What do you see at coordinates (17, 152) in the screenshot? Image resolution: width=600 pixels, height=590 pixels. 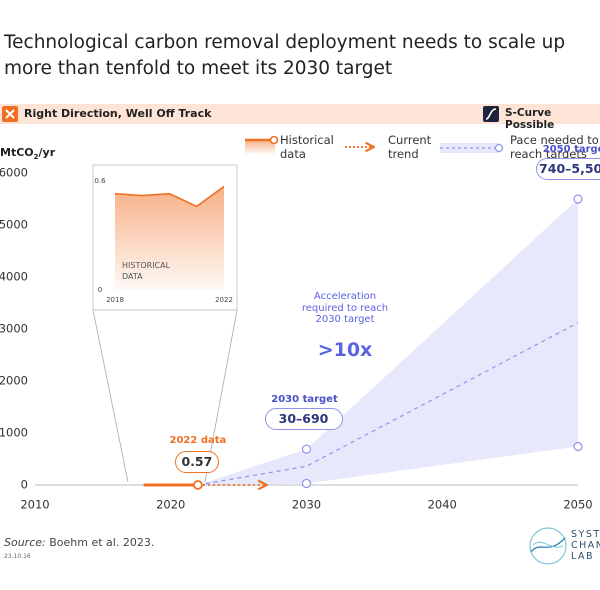 I see `y-axis-label-main: MtCO` at bounding box center [17, 152].